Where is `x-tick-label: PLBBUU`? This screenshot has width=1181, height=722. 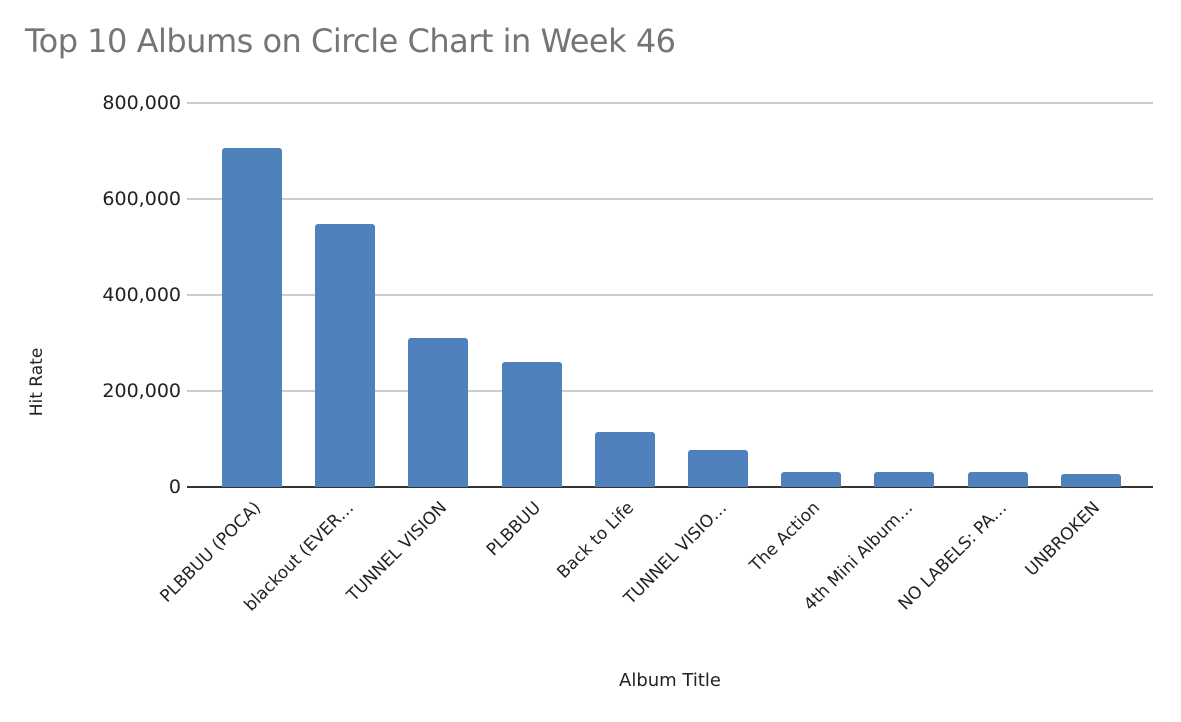
x-tick-label: PLBBUU is located at coordinates (513, 529).